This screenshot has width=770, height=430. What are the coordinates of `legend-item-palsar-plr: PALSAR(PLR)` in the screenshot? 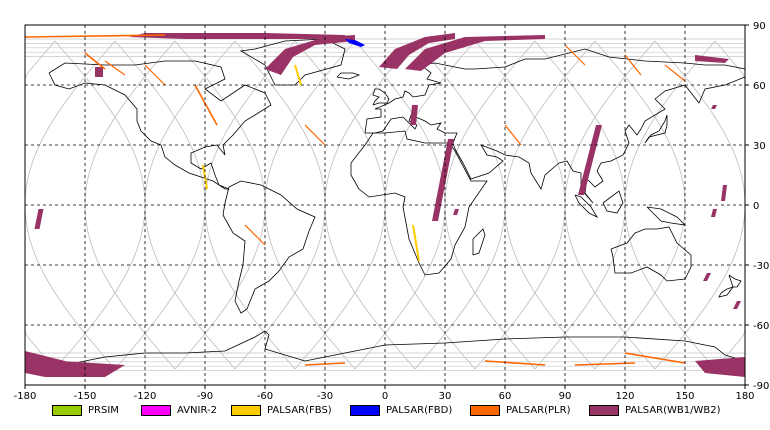 It's located at (520, 410).